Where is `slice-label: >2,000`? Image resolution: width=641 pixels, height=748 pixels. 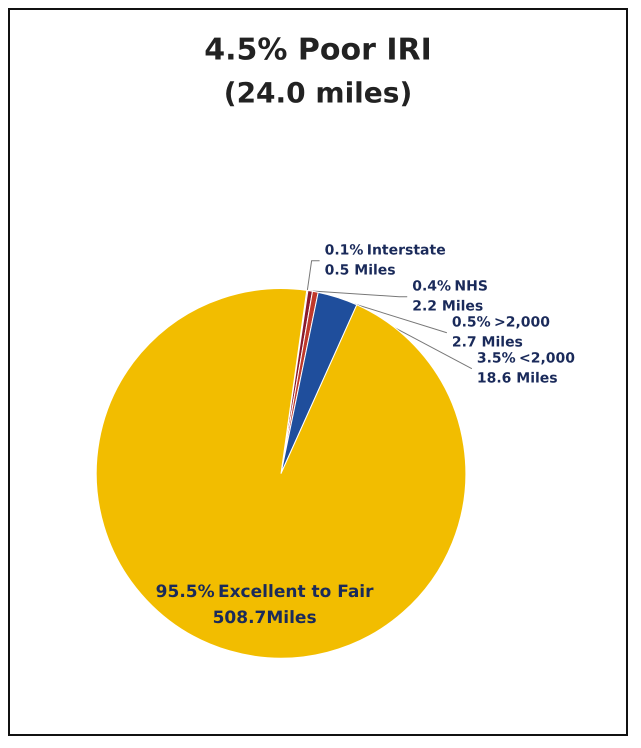 slice-label: >2,000 is located at coordinates (522, 322).